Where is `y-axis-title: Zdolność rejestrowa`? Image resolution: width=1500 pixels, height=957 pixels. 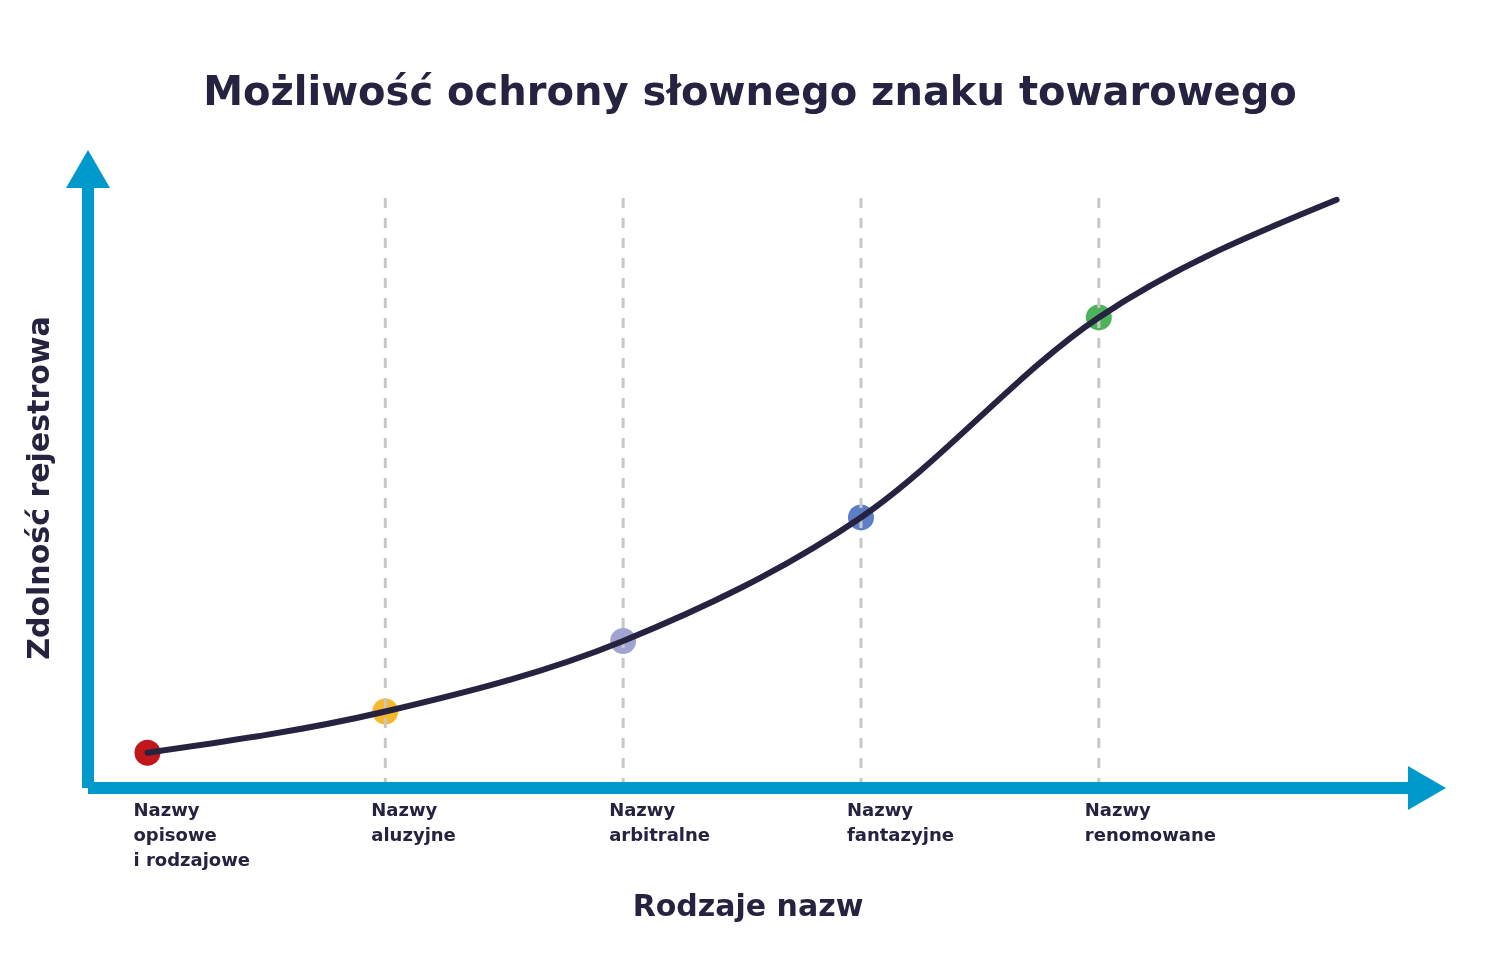 y-axis-title: Zdolność rejestrowa is located at coordinates (38, 488).